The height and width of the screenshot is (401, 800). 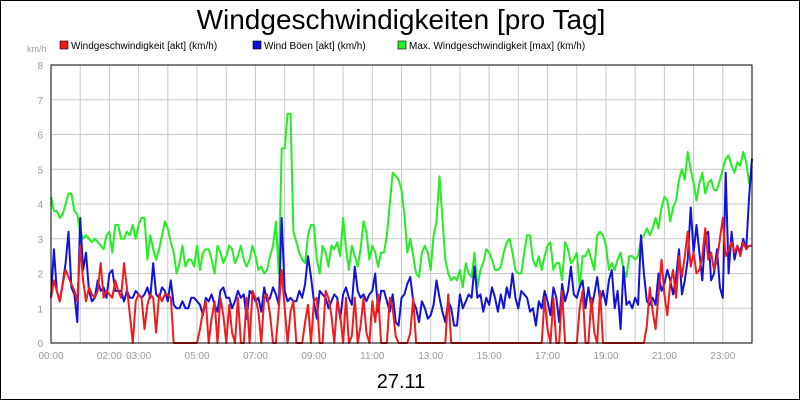 What do you see at coordinates (50, 356) in the screenshot?
I see `x-tick-label: 00:00` at bounding box center [50, 356].